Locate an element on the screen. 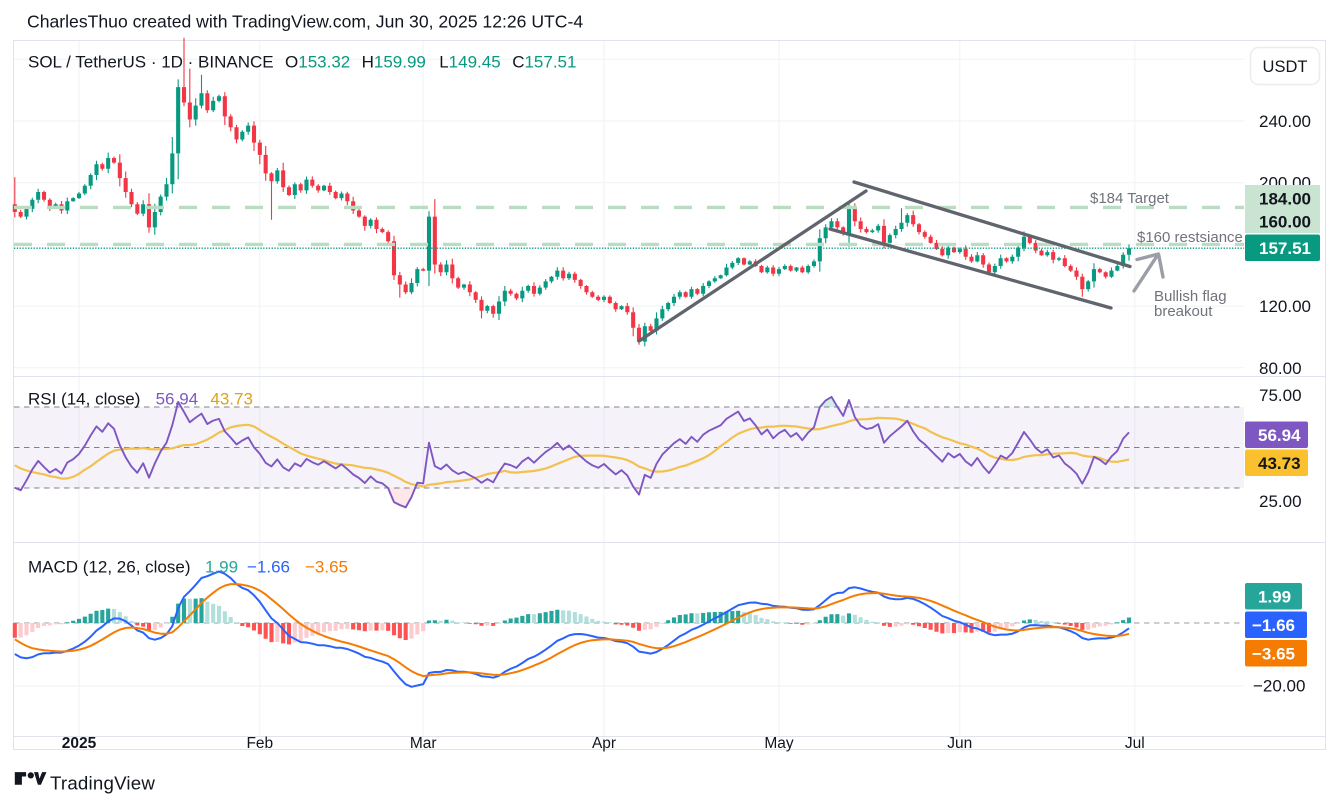 Image resolution: width=1341 pixels, height=806 pixels. svg-text: 184.00 is located at coordinates (1285, 199).